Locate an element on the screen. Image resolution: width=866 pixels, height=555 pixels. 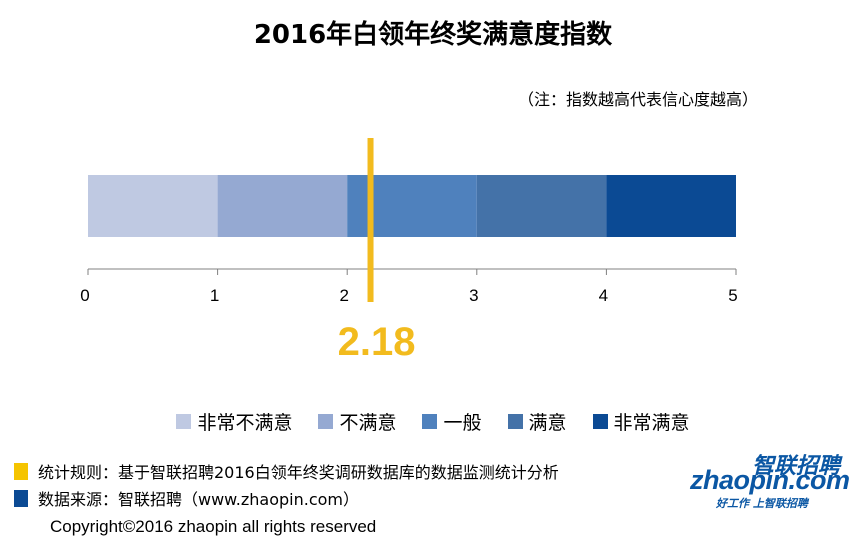
footer-rule: 统计规则：基于智联招聘2016白领年终奖调研数据库的数据监测统计分析 is located at coordinates (286, 471).